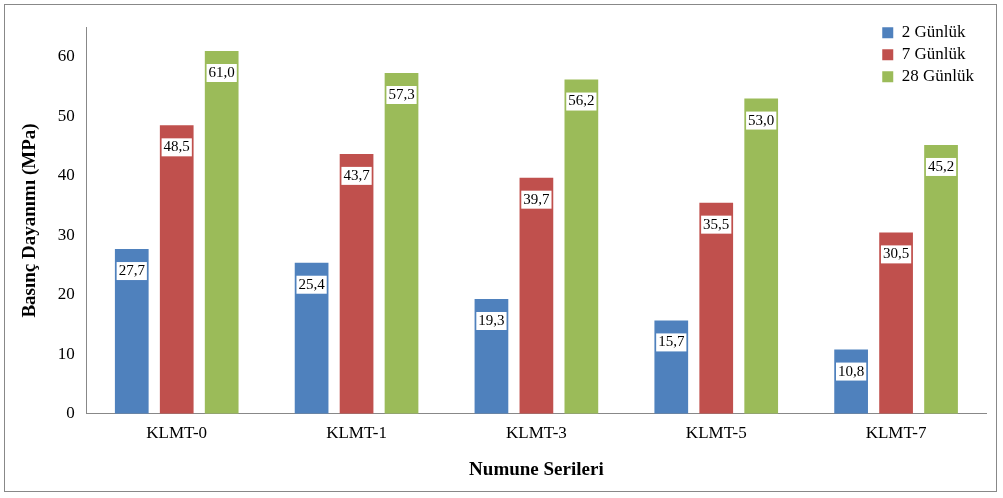  Describe the element at coordinates (716, 223) in the screenshot. I see `data-label: 35,5` at that location.